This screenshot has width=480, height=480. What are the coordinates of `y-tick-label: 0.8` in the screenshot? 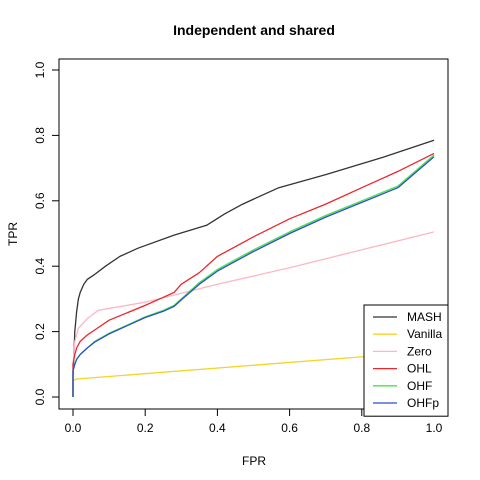 It's located at (40, 135).